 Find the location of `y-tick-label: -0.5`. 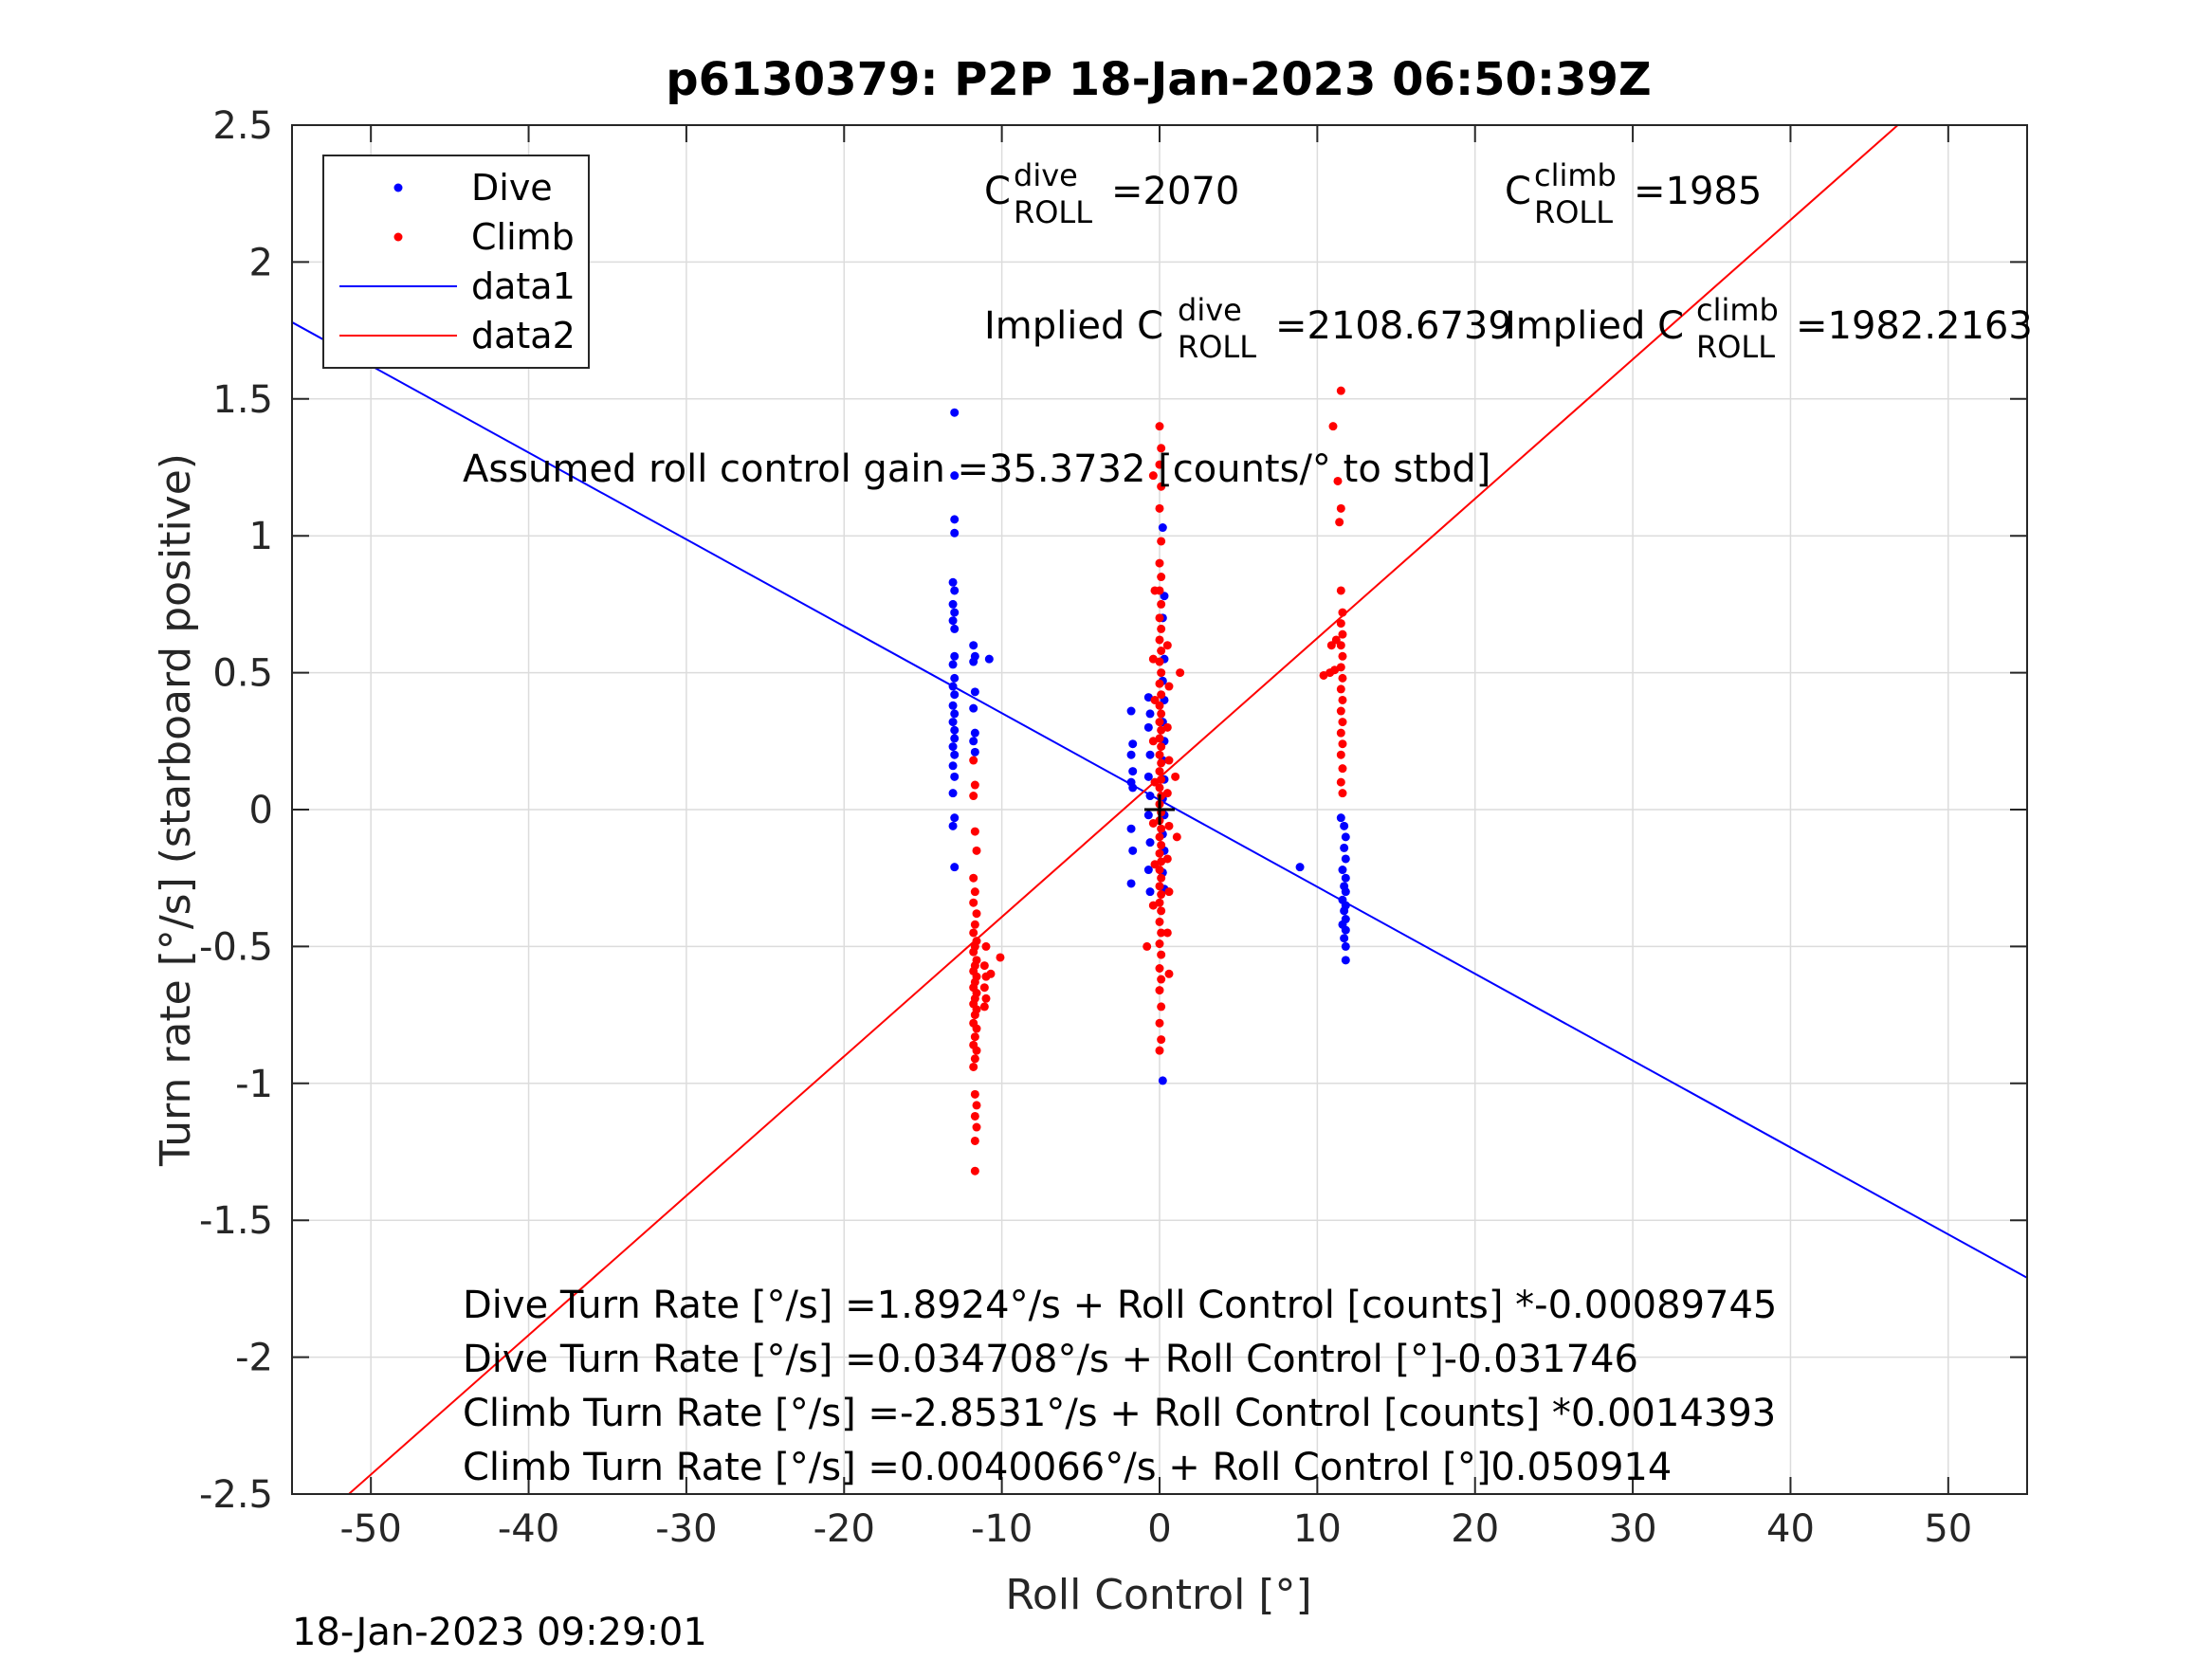

y-tick-label: -0.5 is located at coordinates (236, 947).